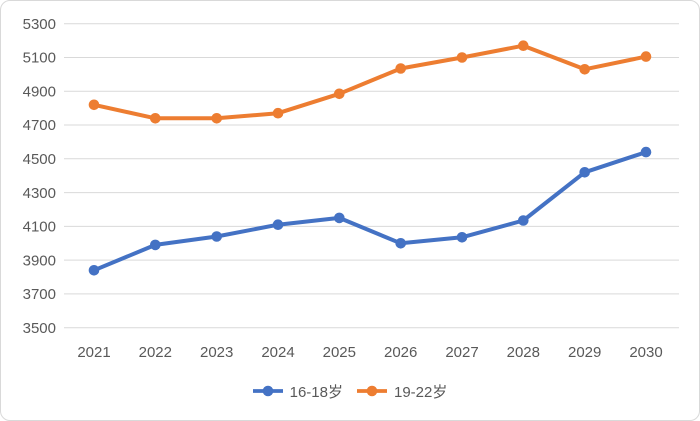  Describe the element at coordinates (39, 328) in the screenshot. I see `y-axis-tick-label: 3500` at that location.